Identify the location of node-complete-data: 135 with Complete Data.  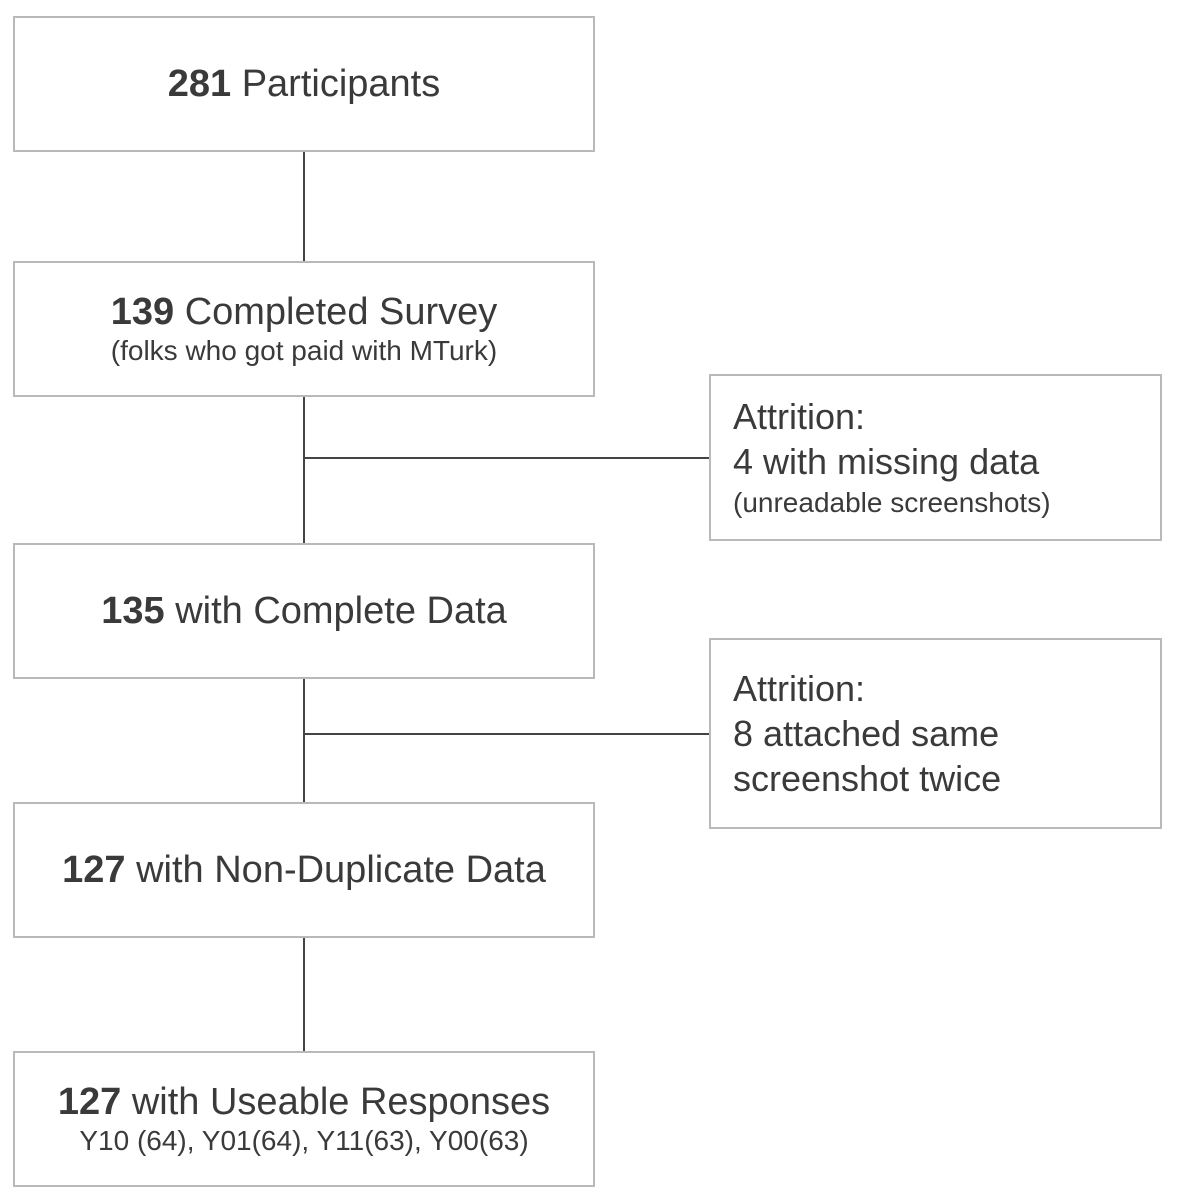
(304, 611).